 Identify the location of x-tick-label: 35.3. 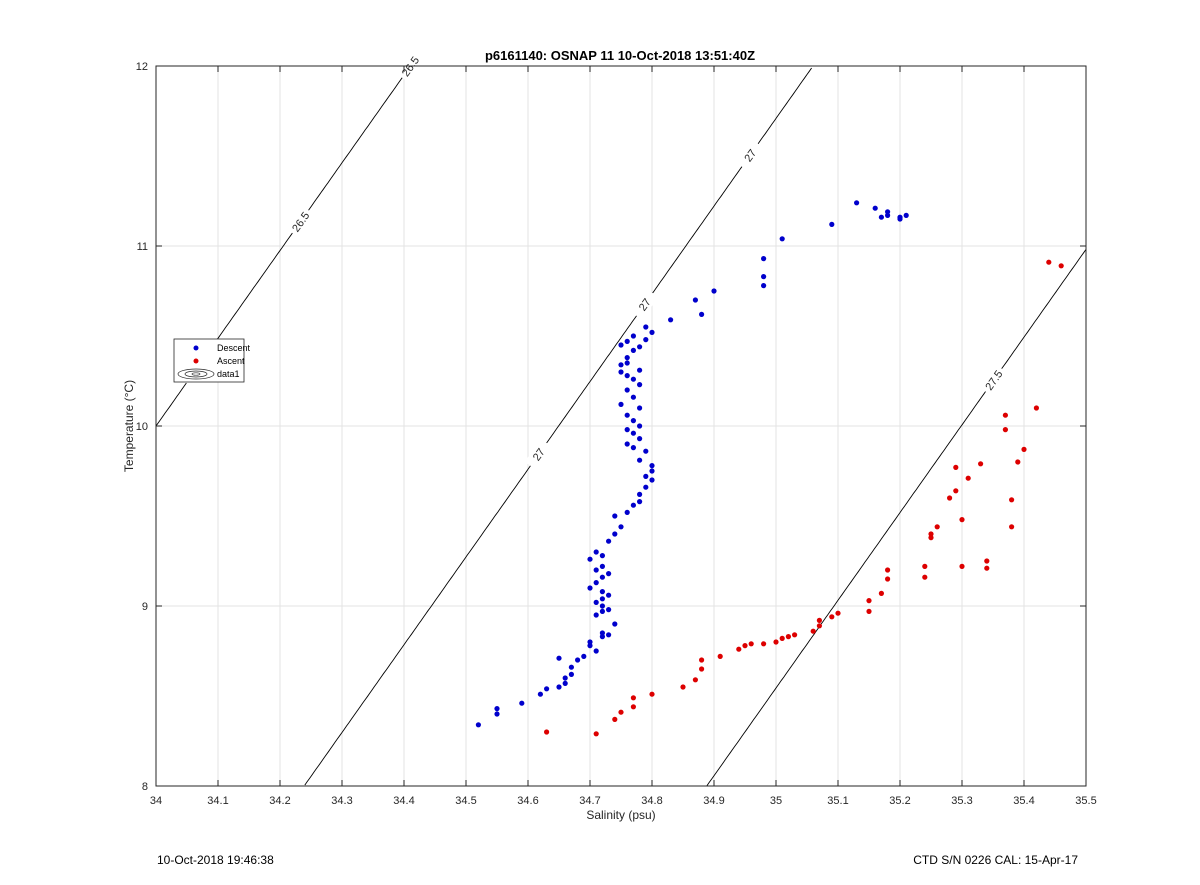
(961, 801).